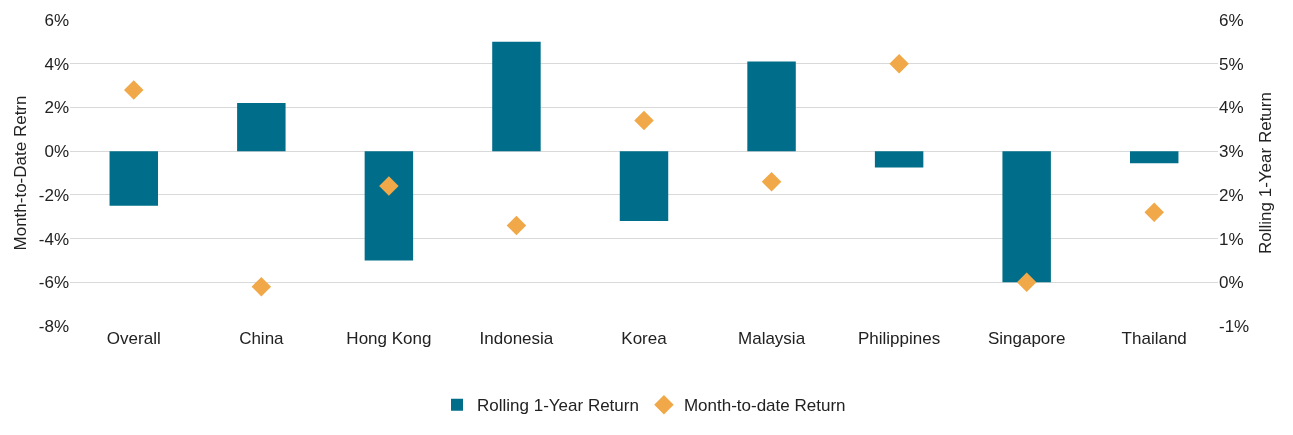  What do you see at coordinates (53, 283) in the screenshot?
I see `y-tick-label: -6%` at bounding box center [53, 283].